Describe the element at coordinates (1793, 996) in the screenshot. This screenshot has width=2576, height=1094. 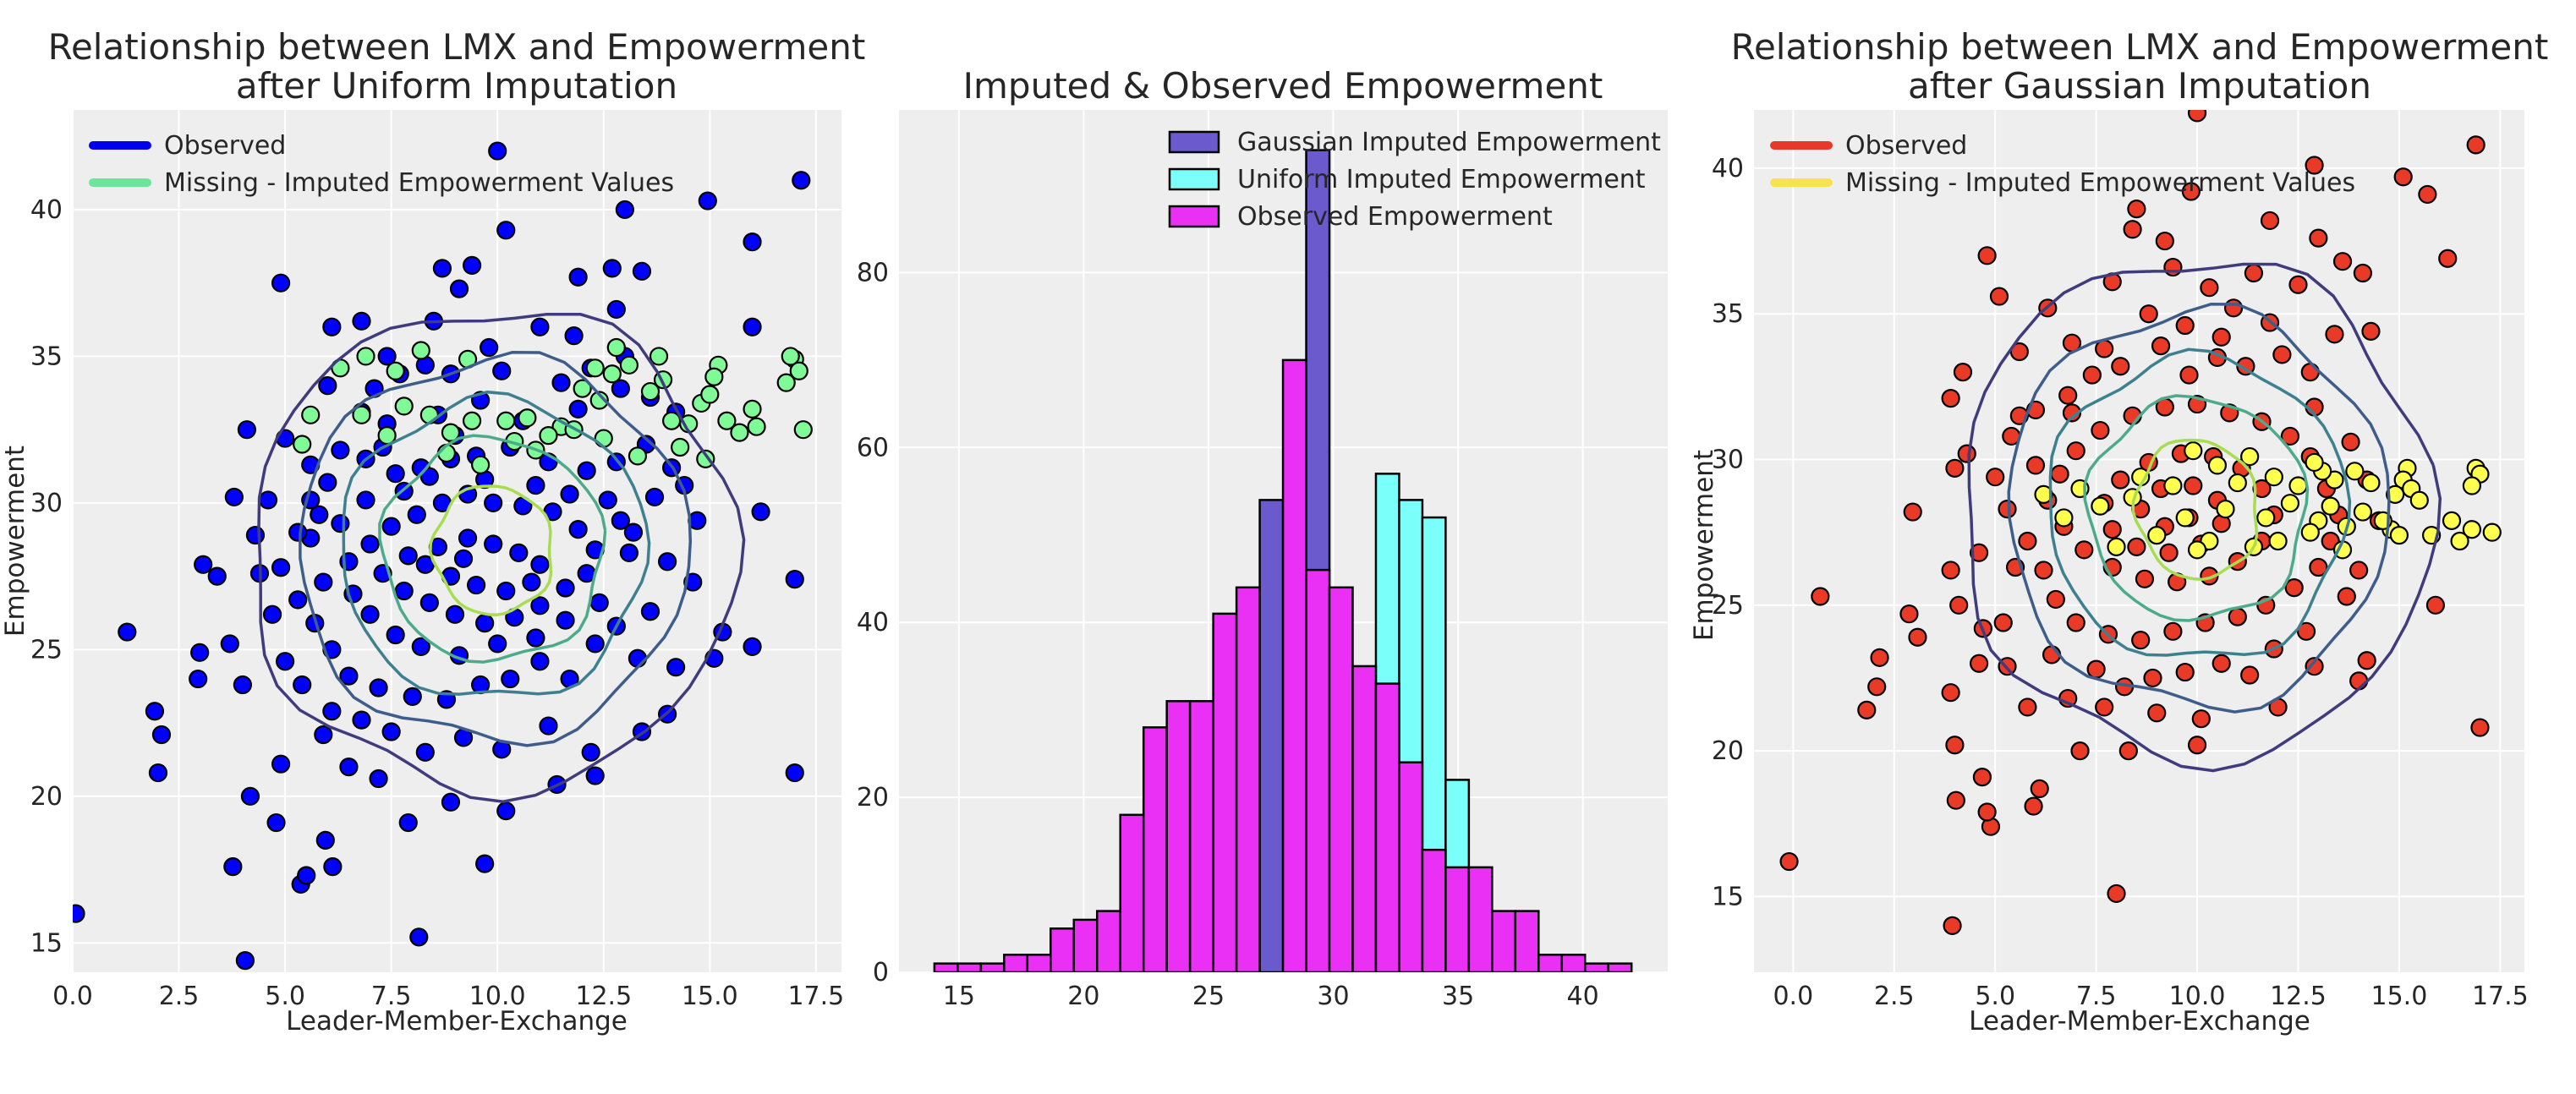
I see `x-tick-label: 0.0` at that location.